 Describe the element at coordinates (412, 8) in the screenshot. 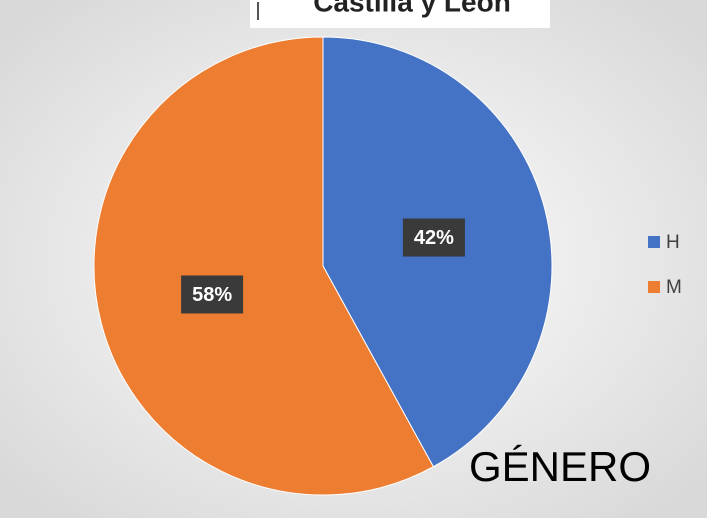

I see `chart-title: Castilla y León` at that location.